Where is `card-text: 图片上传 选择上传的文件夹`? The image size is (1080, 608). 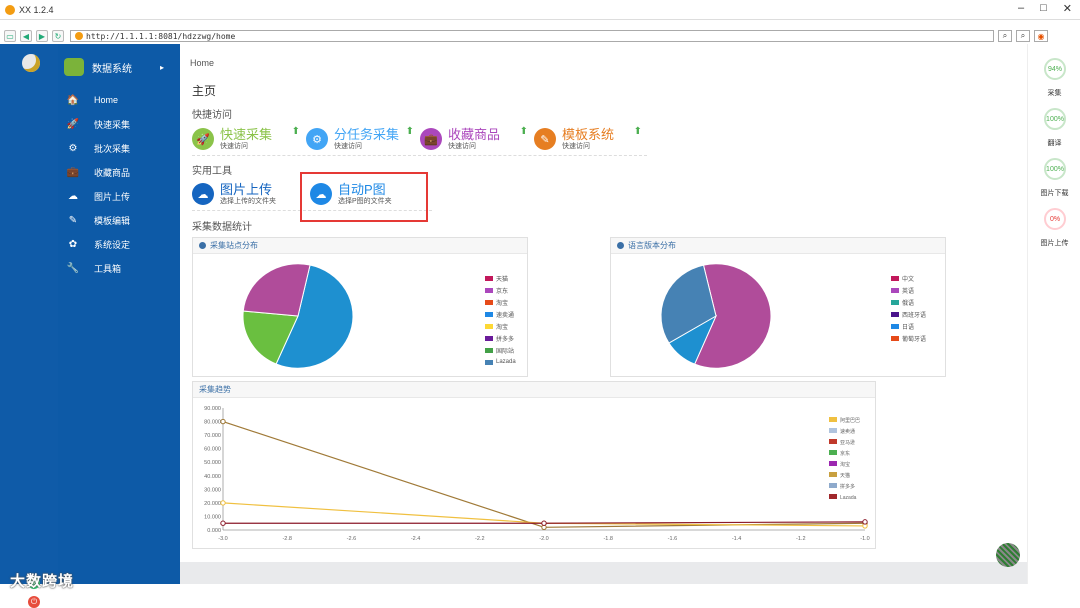
card-text: 图片上传 选择上传的文件夹 is located at coordinates (248, 194).